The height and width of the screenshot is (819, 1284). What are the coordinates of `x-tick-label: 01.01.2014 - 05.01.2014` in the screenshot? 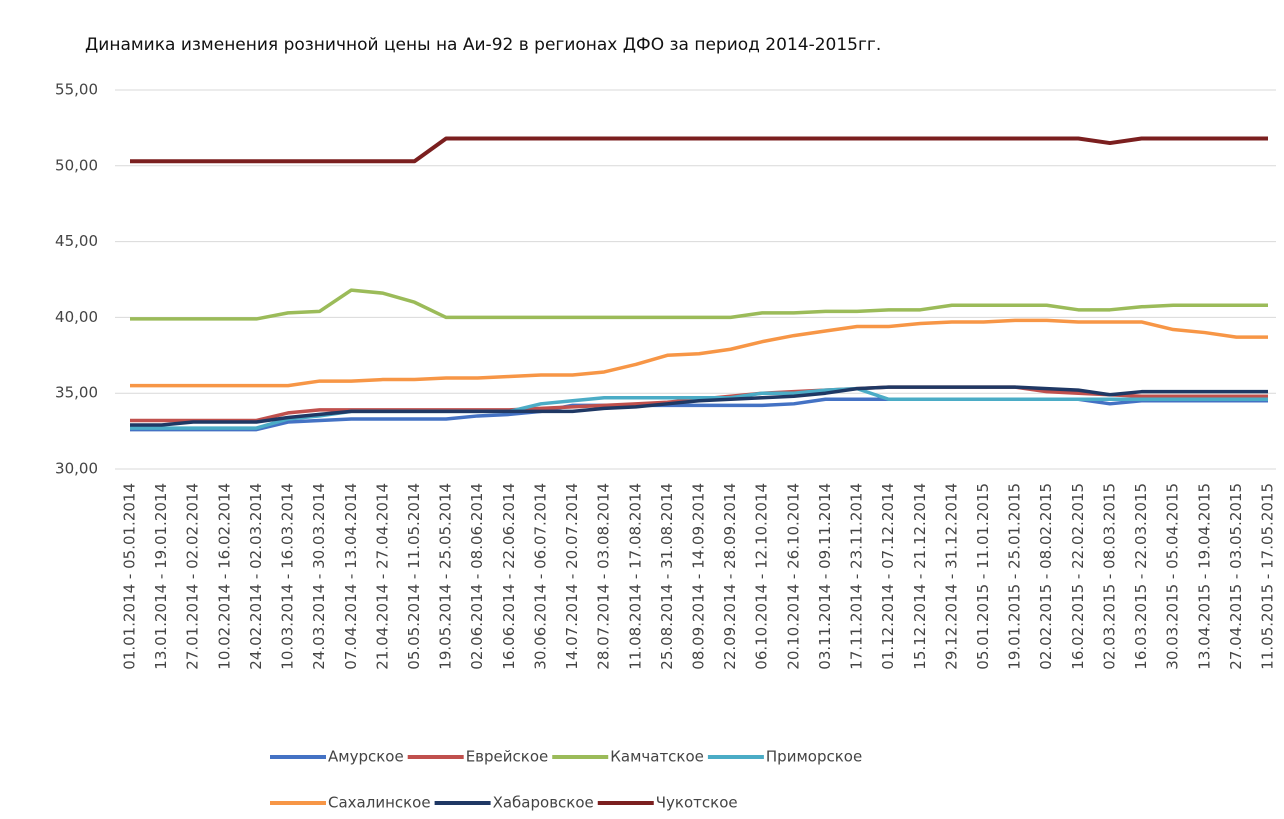 It's located at (130, 576).